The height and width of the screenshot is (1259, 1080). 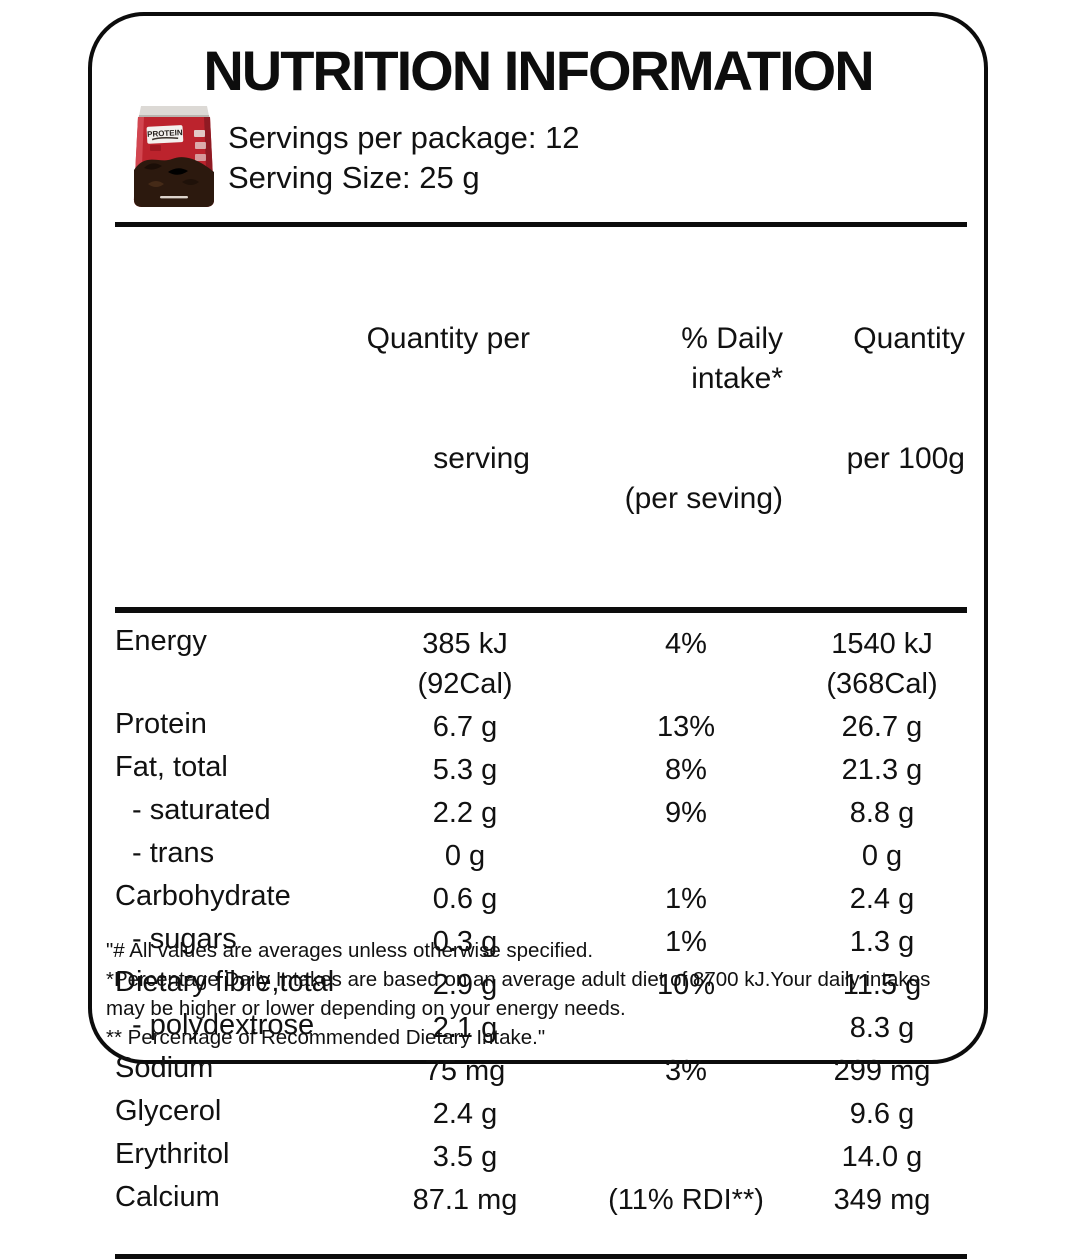 I want to click on pouch-label: PROTEIN, so click(x=165, y=134).